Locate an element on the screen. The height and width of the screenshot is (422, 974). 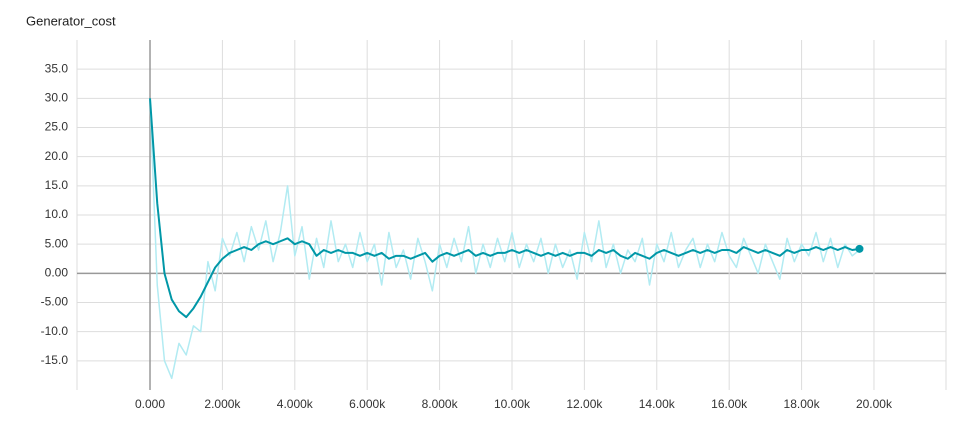
y-tick-label: 5.00 is located at coordinates (57, 243).